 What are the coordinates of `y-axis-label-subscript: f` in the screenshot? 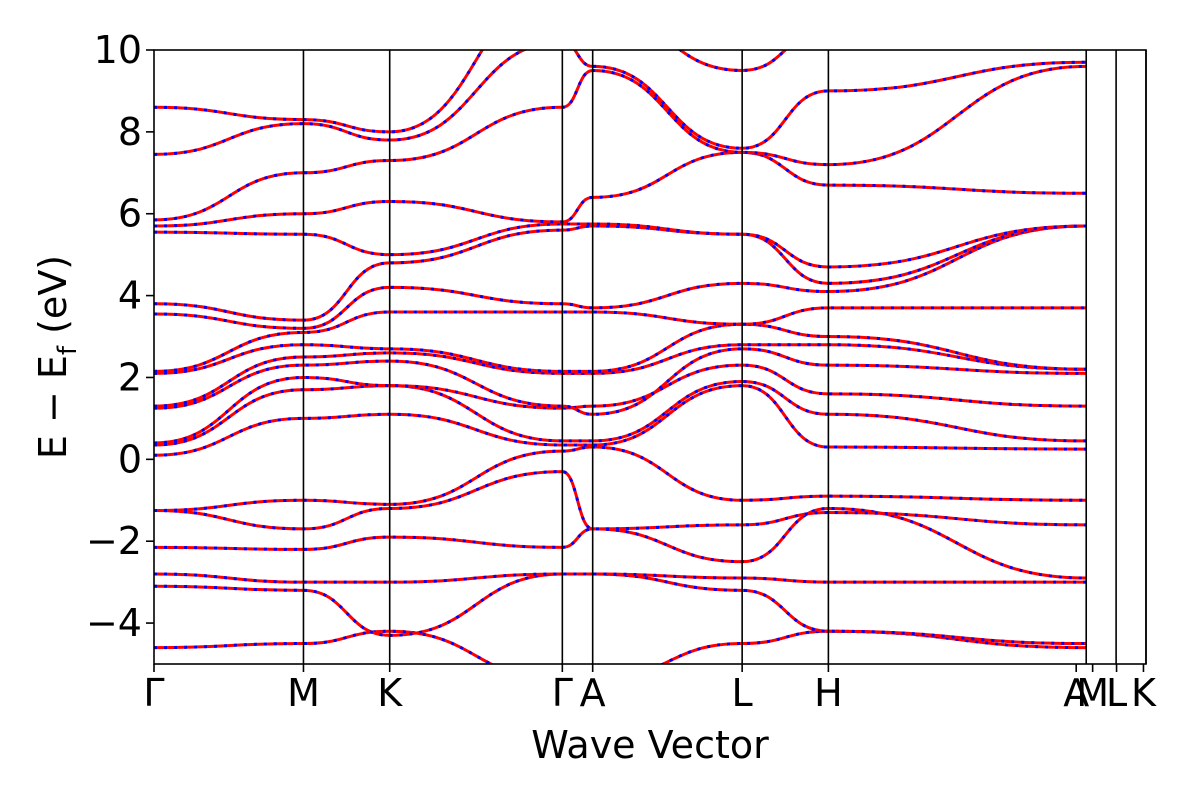 It's located at (68, 350).